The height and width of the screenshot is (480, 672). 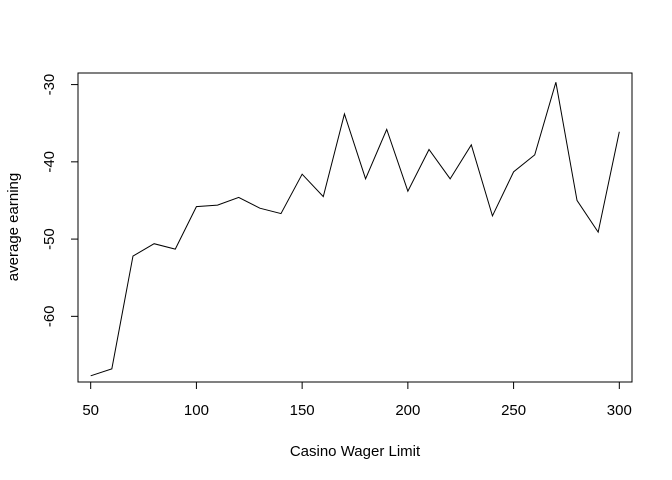 What do you see at coordinates (13, 227) in the screenshot?
I see `y-axis-label: average earning` at bounding box center [13, 227].